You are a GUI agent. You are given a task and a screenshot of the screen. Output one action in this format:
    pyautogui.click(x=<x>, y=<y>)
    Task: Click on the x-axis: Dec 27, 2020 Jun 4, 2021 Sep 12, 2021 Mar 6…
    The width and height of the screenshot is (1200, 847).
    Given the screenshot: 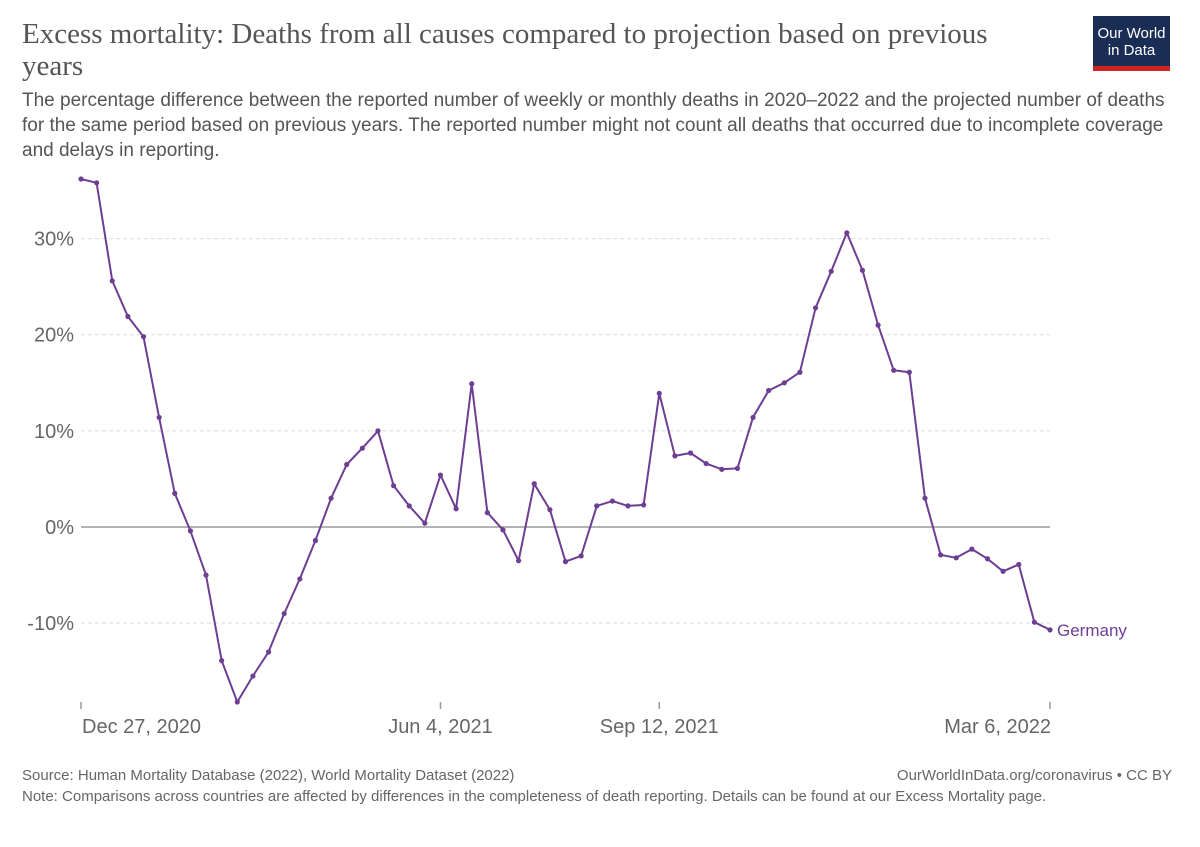 What is the action you would take?
    pyautogui.click(x=565, y=720)
    